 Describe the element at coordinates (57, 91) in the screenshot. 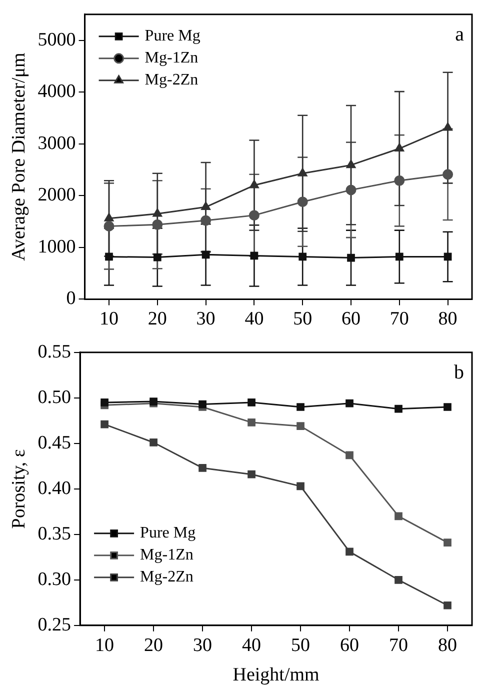

I see `y-tick-label: 4000` at that location.